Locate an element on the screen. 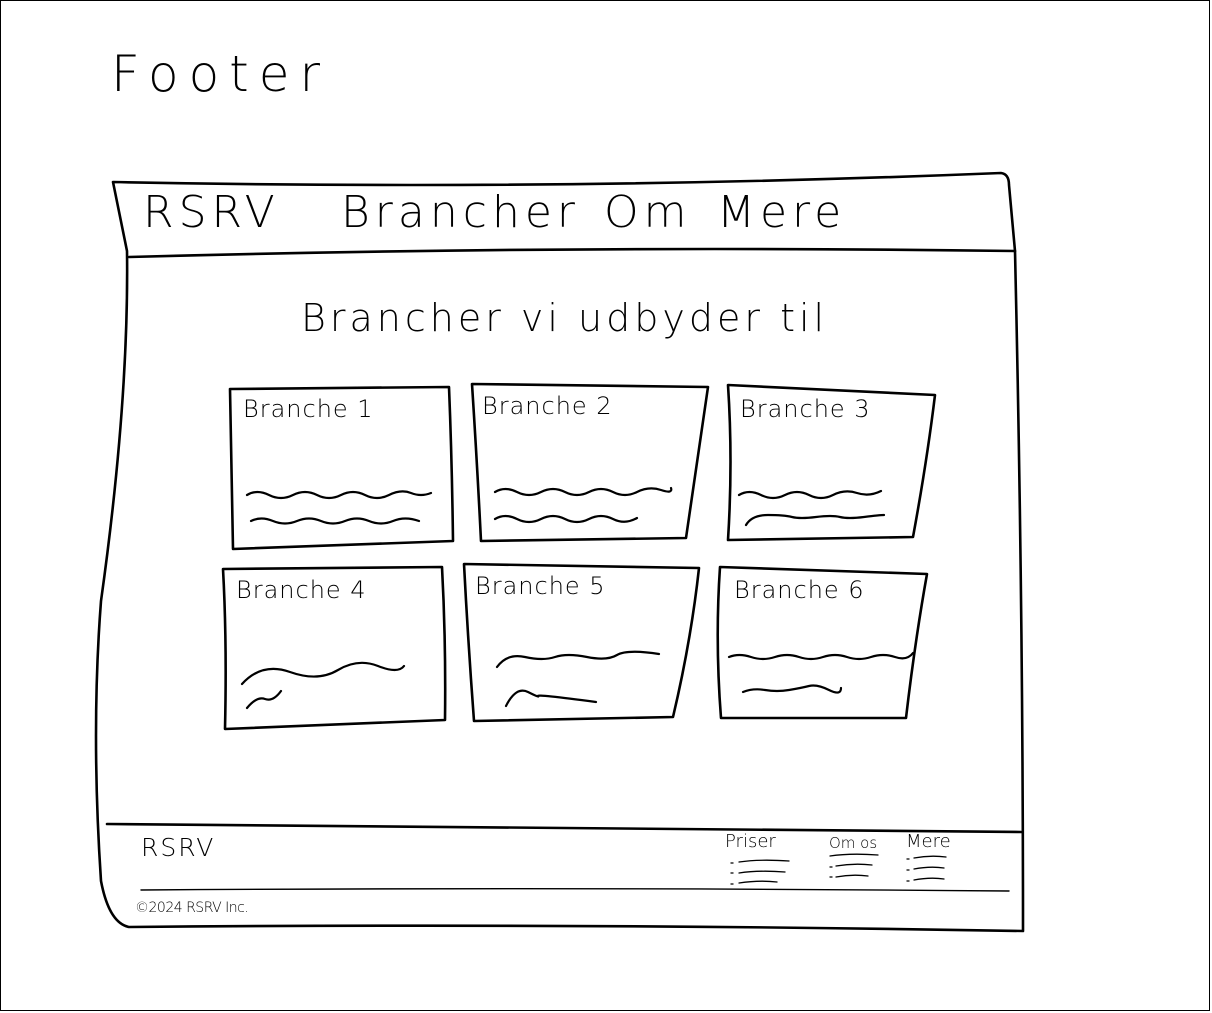 This screenshot has height=1013, width=1212. card-1-title: Branche 1 is located at coordinates (308, 409).